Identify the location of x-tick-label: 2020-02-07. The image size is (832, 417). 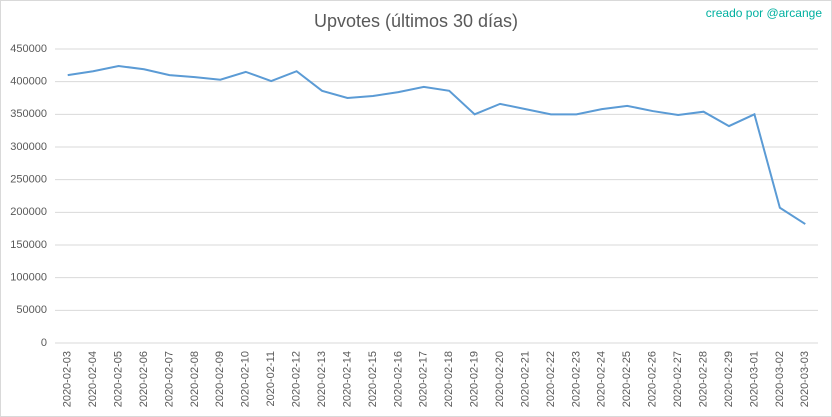
(169, 379).